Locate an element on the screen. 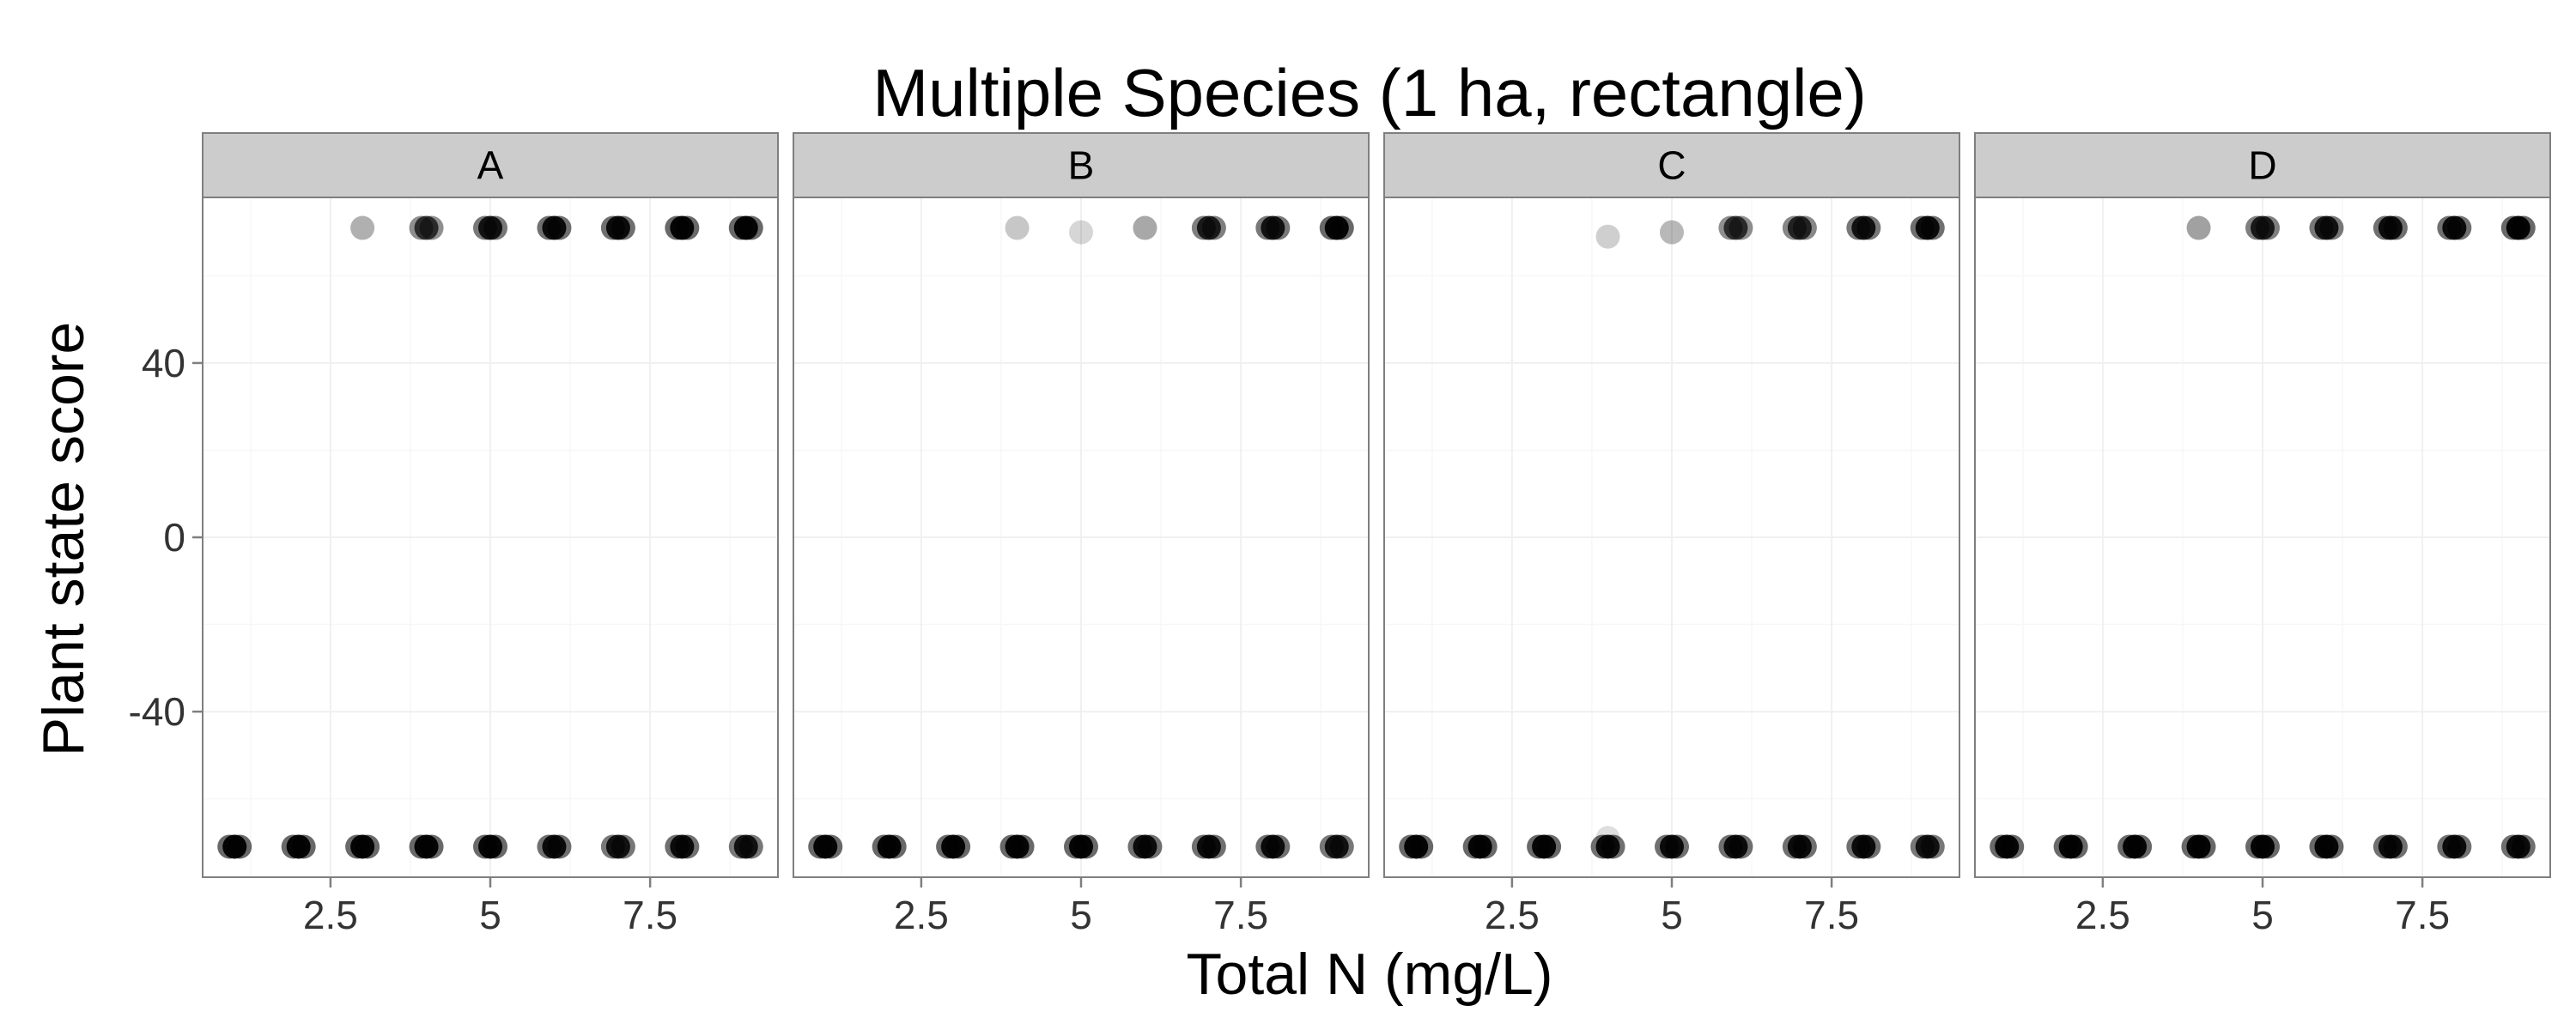 Image resolution: width=2576 pixels, height=1030 pixels. x-axis-title: Total N (mg/L) is located at coordinates (1370, 974).